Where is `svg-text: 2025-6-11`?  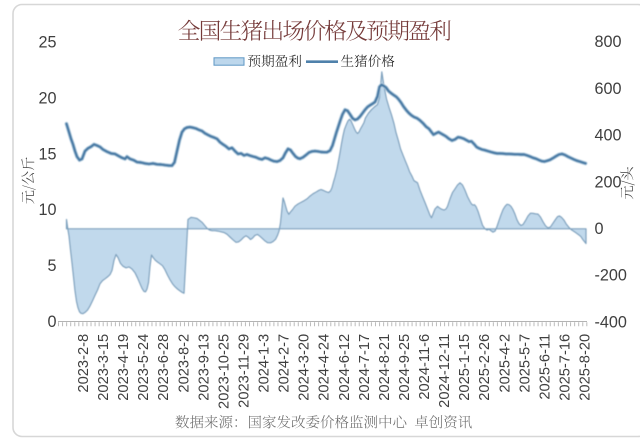
svg-text: 2025-6-11 is located at coordinates (545, 367).